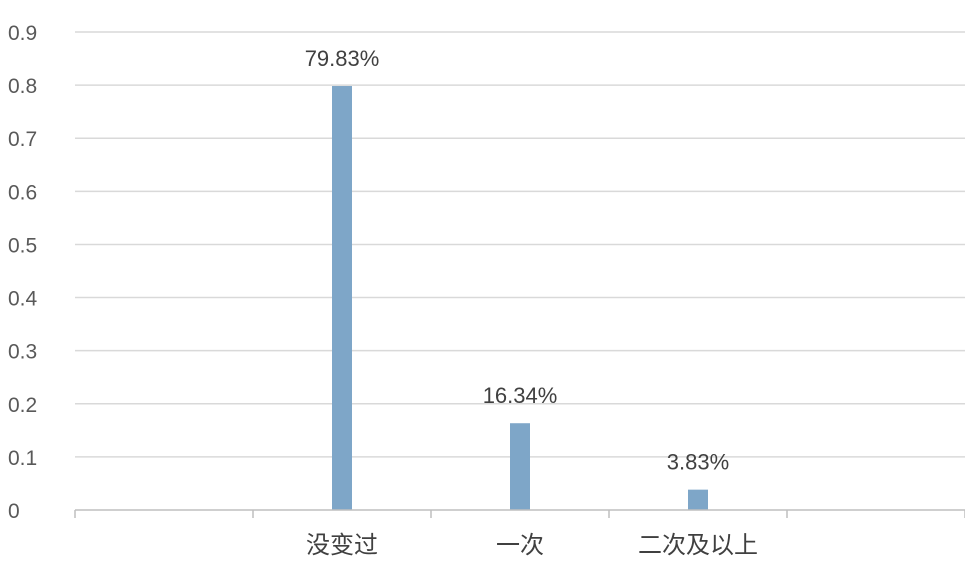 This screenshot has width=965, height=563. Describe the element at coordinates (342, 545) in the screenshot. I see `x-tick-label: 没变过` at that location.